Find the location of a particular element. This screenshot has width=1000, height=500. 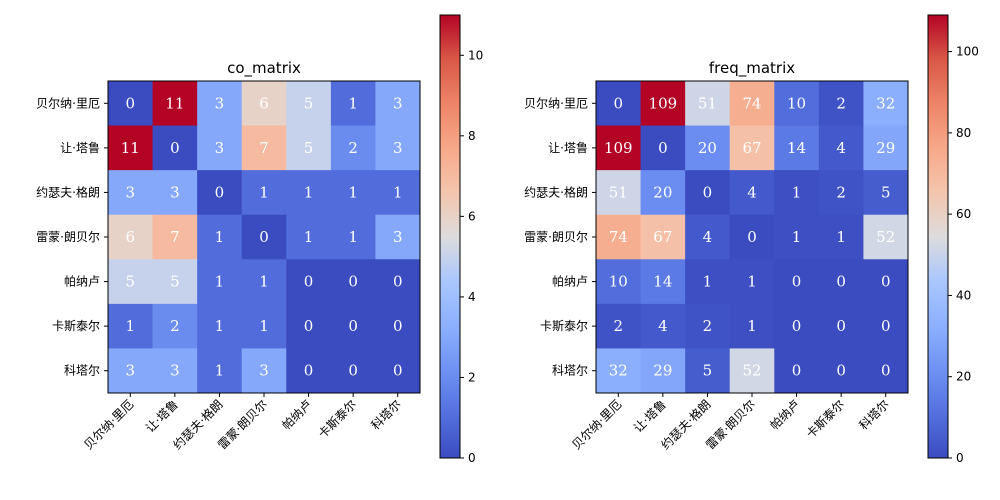

cell-value-label: 52 is located at coordinates (751, 371).